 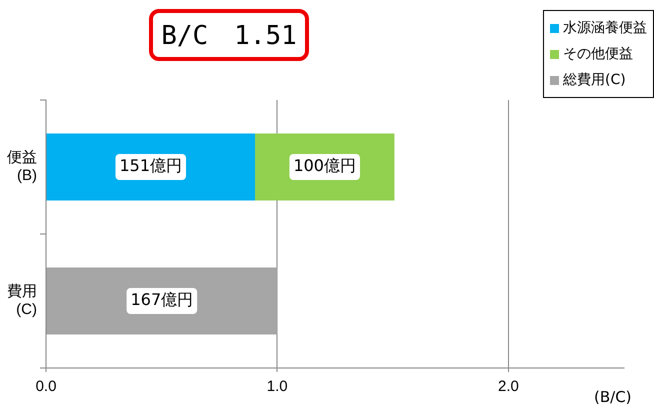 What do you see at coordinates (613, 397) in the screenshot?
I see `x-axis-title: (B/C)` at bounding box center [613, 397].